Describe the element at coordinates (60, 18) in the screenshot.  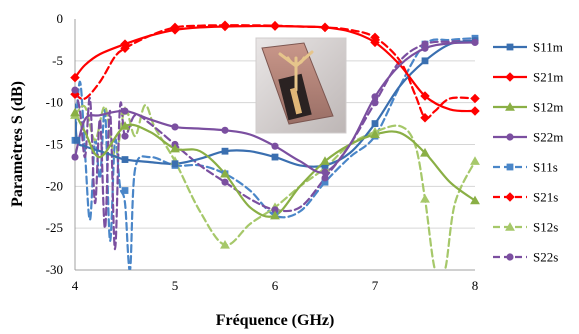
I see `y-tick-label: 0` at that location.